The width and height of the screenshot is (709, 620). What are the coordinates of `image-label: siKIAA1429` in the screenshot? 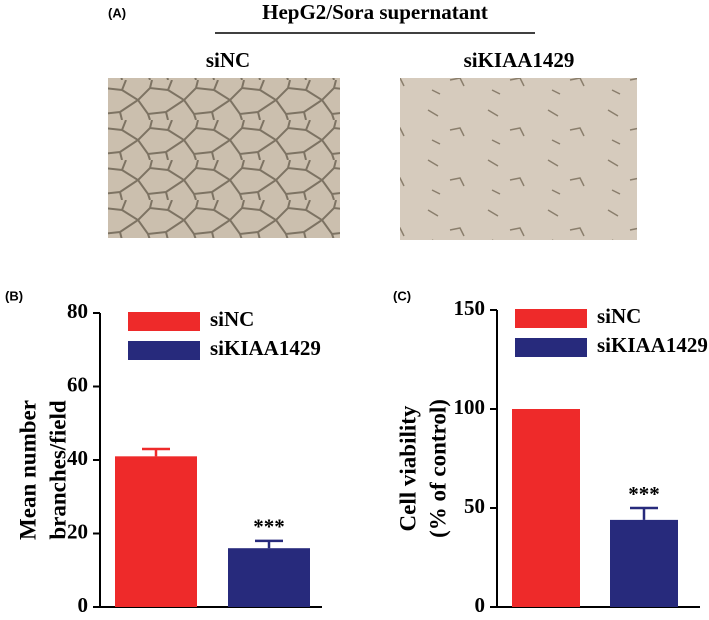 It's located at (519, 60).